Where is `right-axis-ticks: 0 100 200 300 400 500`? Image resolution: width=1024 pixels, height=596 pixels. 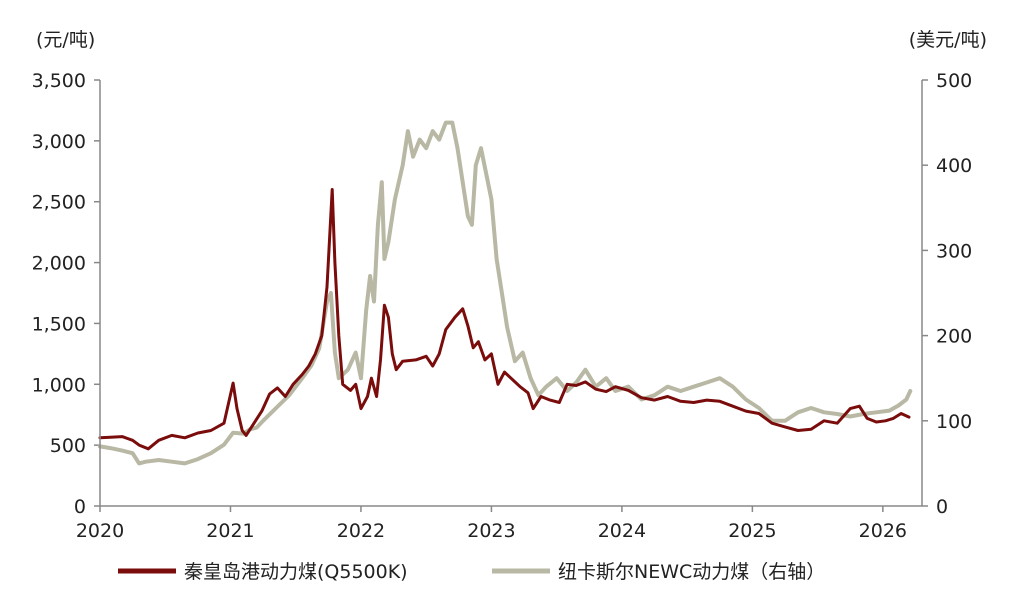
right-axis-ticks: 0 100 200 300 400 500 is located at coordinates (947, 294).